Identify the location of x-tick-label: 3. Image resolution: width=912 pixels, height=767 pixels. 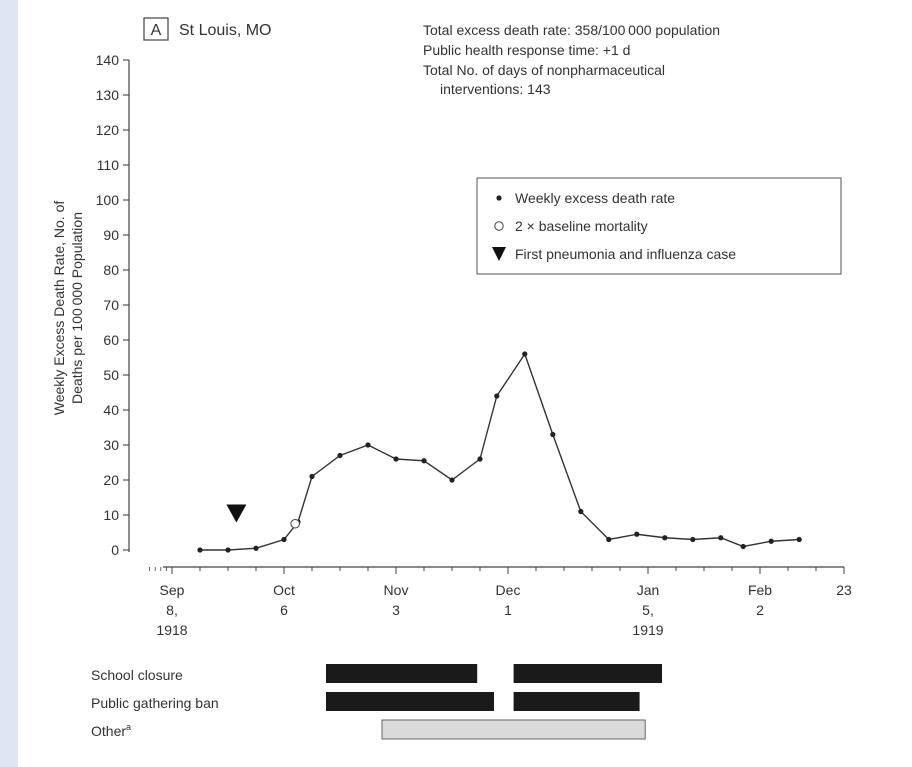
(396, 610).